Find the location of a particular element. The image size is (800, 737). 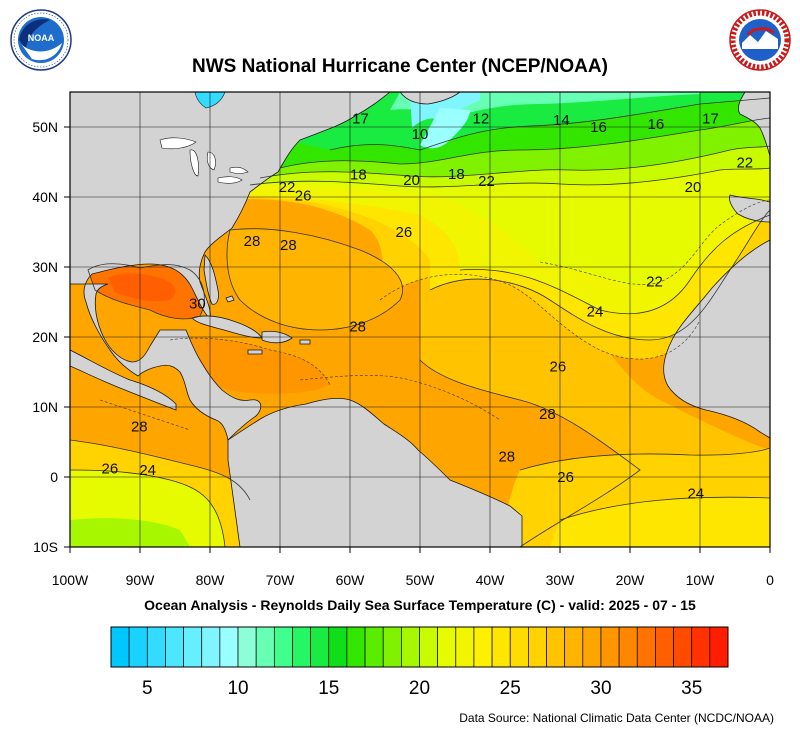

colorbar-tick-label: 20 is located at coordinates (419, 688).